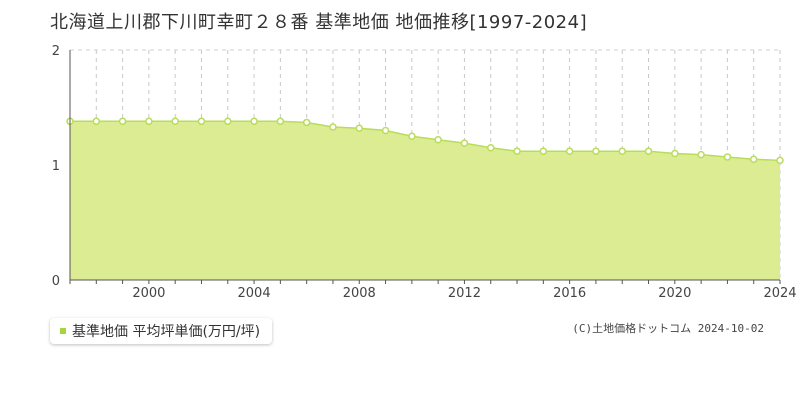 The height and width of the screenshot is (400, 800). I want to click on x-tick-label: 2004, so click(254, 293).